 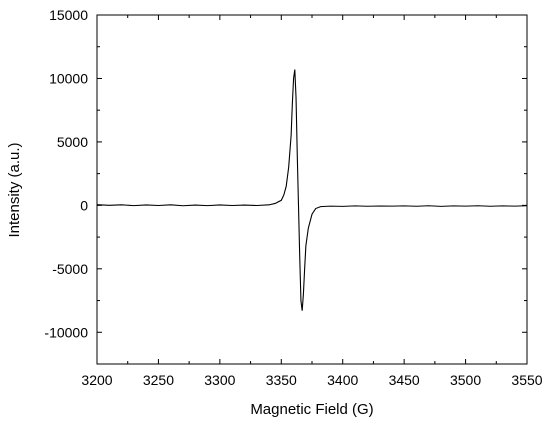 I want to click on y-tick-label: -10000, so click(x=66, y=332).